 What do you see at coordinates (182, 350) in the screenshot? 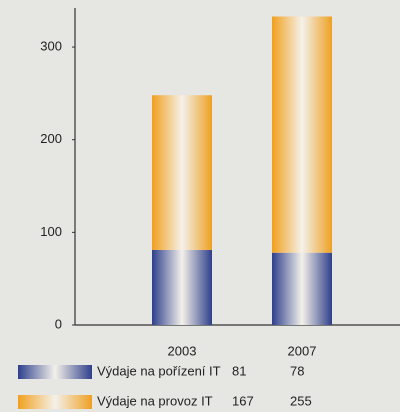
I see `x-tick-label: 2003` at bounding box center [182, 350].